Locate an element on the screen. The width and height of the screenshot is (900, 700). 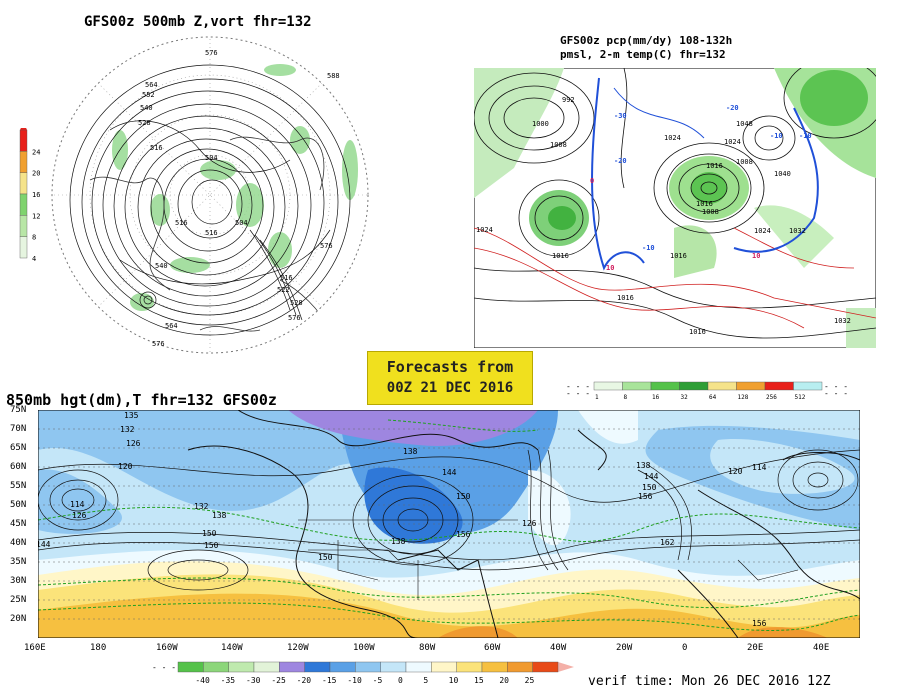
colorbar-tick: 256 is located at coordinates (771, 397).